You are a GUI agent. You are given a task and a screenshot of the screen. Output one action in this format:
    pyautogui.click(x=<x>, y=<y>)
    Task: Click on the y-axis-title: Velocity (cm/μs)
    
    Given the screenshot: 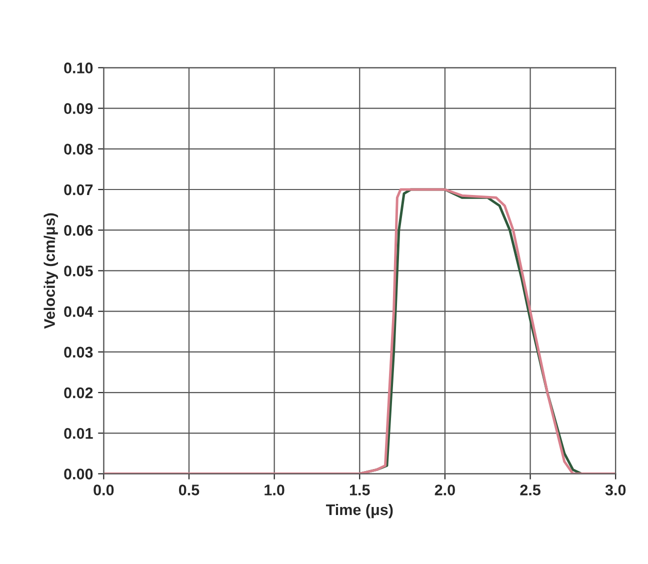 What is the action you would take?
    pyautogui.click(x=51, y=271)
    